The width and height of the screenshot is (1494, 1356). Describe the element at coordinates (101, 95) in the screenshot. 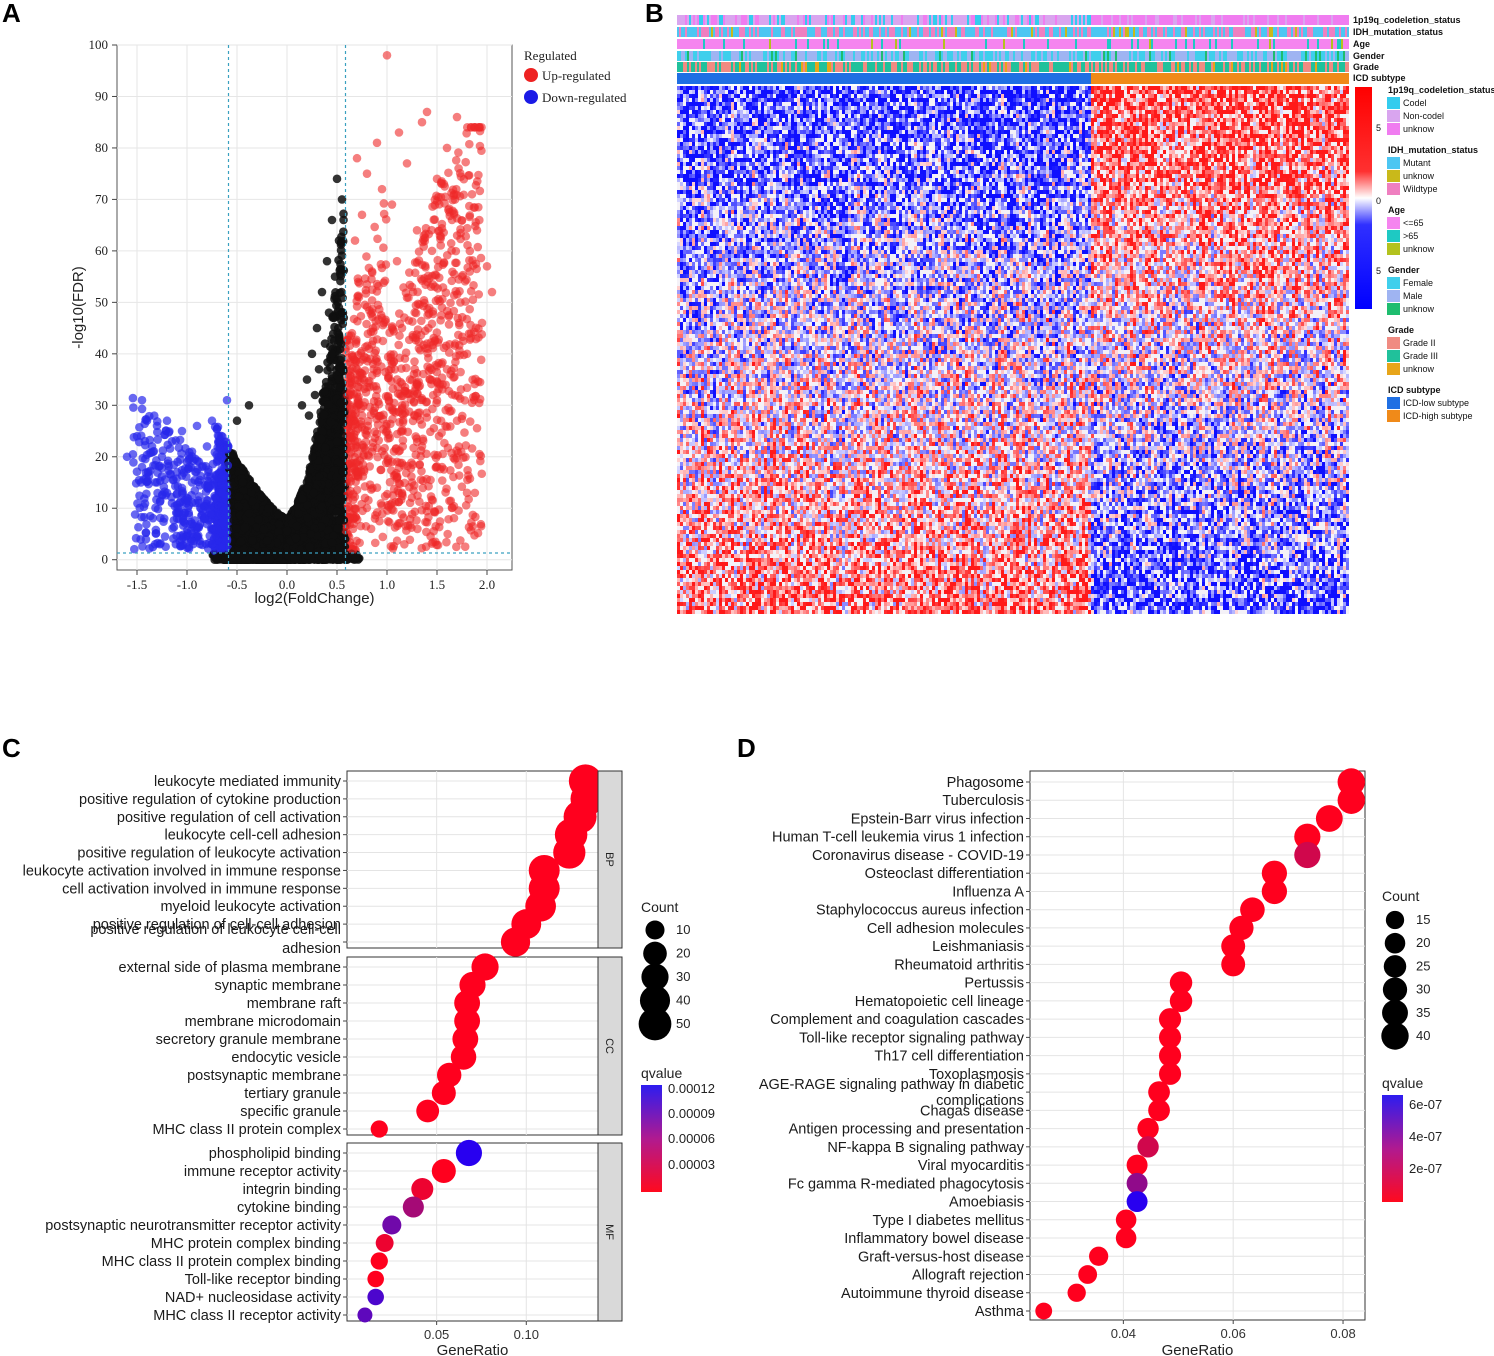

I see `y-tick-label: 90` at that location.